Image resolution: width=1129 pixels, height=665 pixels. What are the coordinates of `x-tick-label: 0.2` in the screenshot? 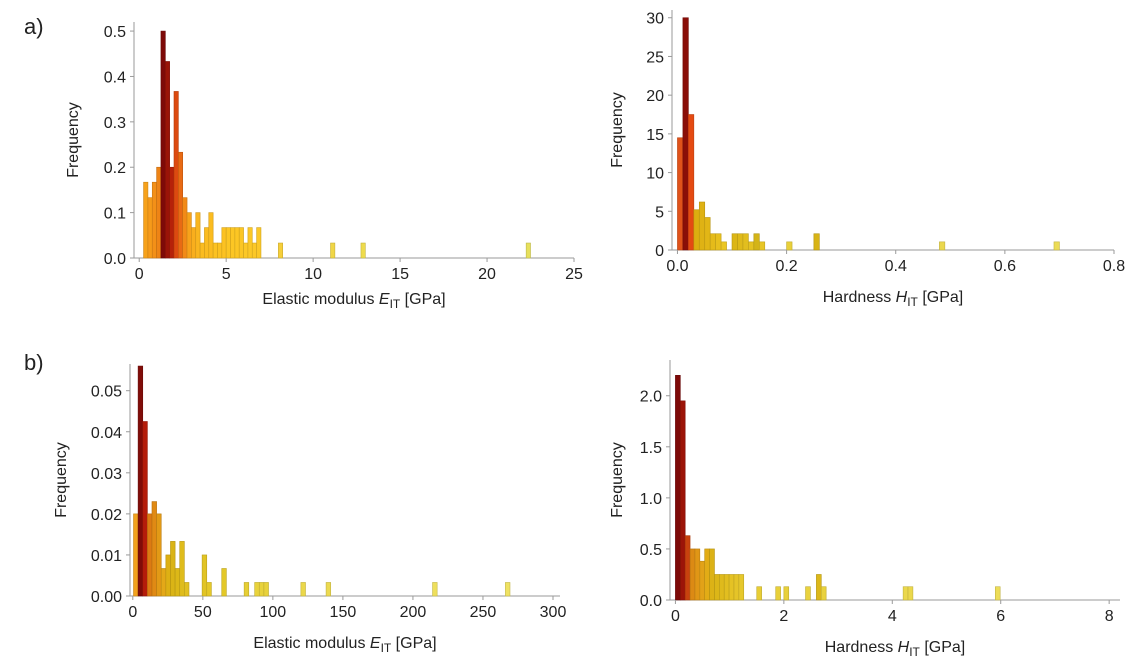 It's located at (786, 266).